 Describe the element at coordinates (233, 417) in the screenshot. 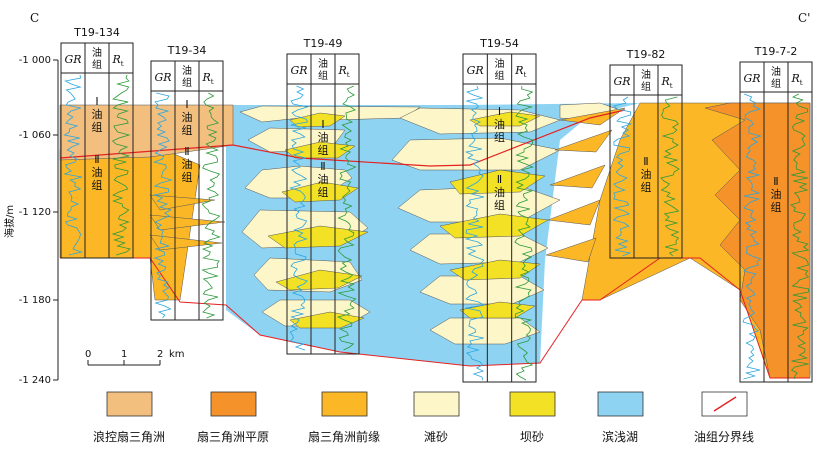

I see `legend-item: 扇三角洲平原` at that location.